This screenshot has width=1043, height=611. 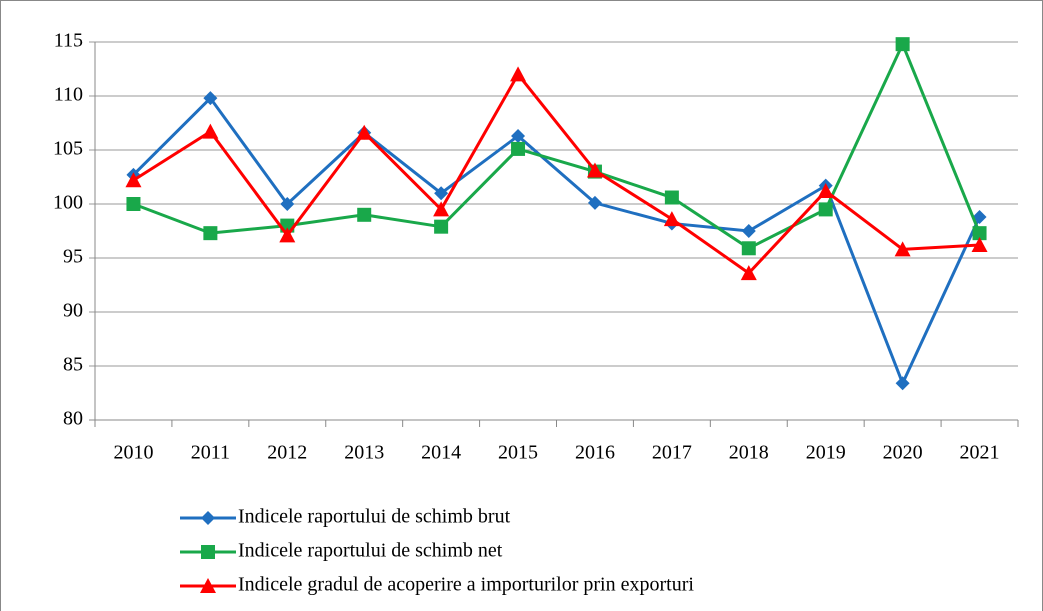 I want to click on x-tick-label: 2021, so click(x=980, y=453).